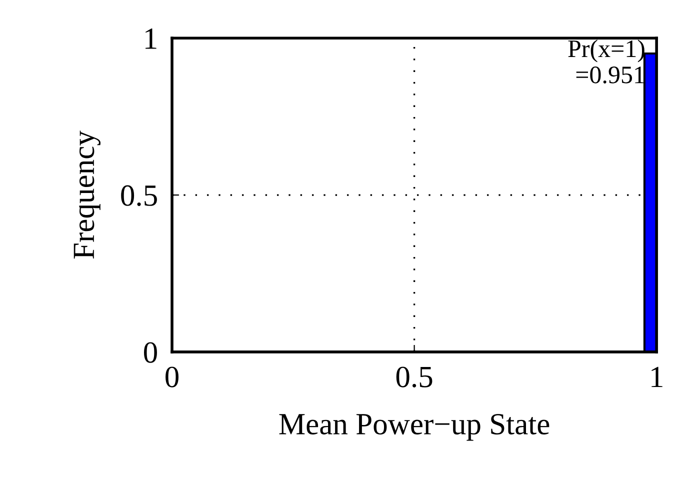 The image size is (673, 495). I want to click on y-tick-label: 0, so click(150, 352).